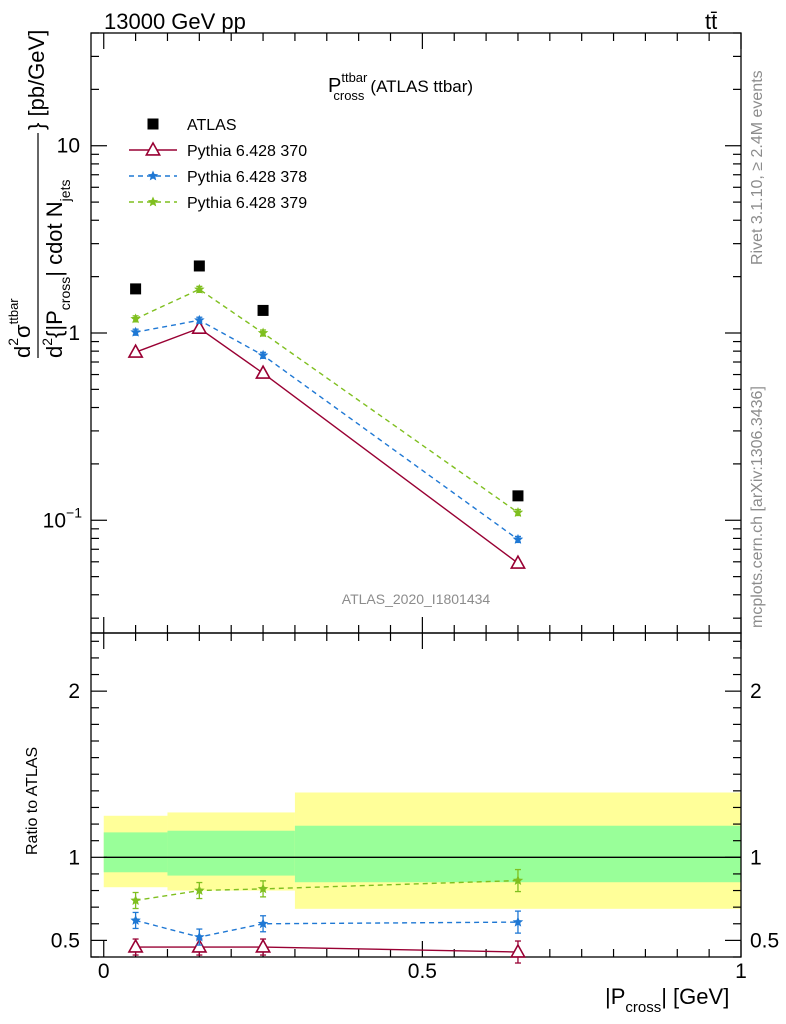 The height and width of the screenshot is (1024, 786). What do you see at coordinates (247, 177) in the screenshot?
I see `legend-label: Pythia 6.428 378` at bounding box center [247, 177].